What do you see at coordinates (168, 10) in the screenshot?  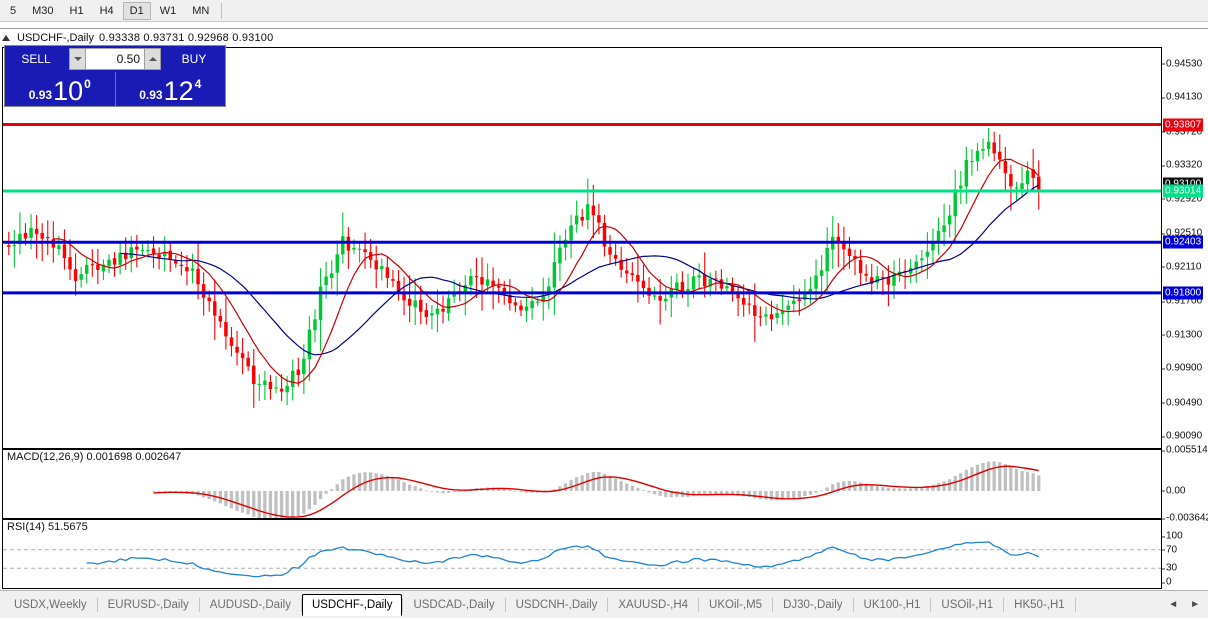 I see `timeframe-button-w1: W1` at bounding box center [168, 10].